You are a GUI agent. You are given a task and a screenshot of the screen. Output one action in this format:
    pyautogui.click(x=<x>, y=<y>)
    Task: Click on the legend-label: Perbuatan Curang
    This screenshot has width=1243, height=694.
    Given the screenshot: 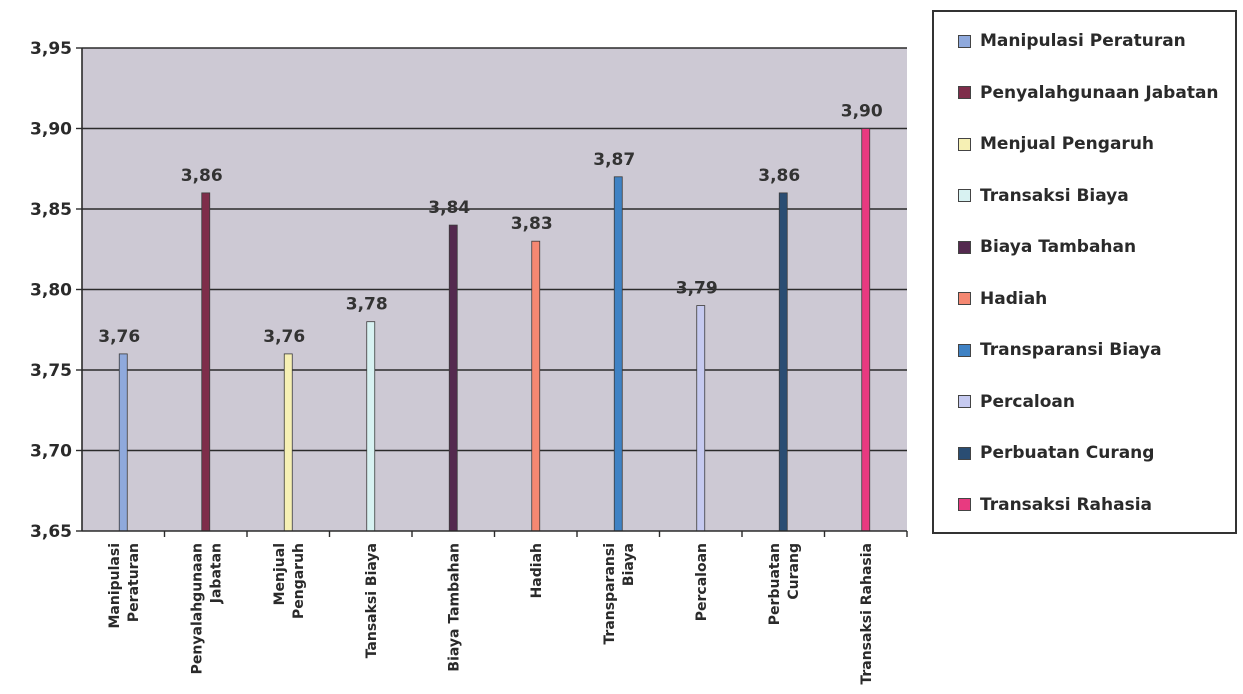 What is the action you would take?
    pyautogui.click(x=1067, y=453)
    